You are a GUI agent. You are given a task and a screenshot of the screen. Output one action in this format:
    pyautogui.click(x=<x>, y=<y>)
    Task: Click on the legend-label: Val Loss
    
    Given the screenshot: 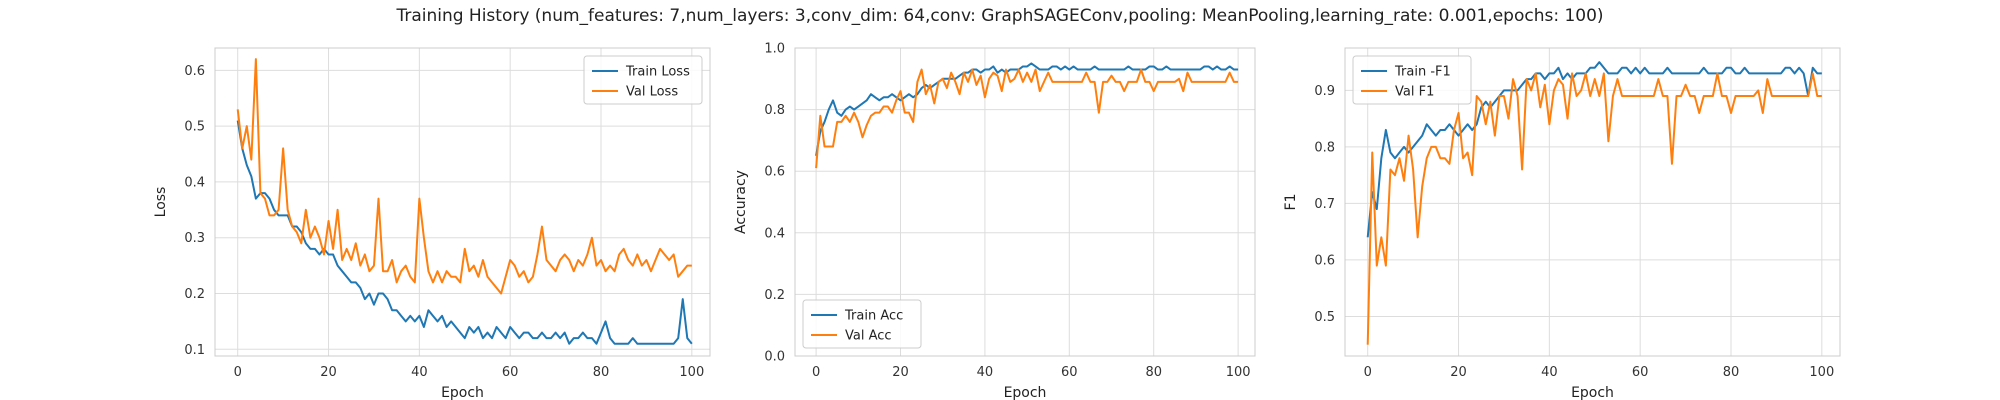 What is the action you would take?
    pyautogui.click(x=652, y=92)
    